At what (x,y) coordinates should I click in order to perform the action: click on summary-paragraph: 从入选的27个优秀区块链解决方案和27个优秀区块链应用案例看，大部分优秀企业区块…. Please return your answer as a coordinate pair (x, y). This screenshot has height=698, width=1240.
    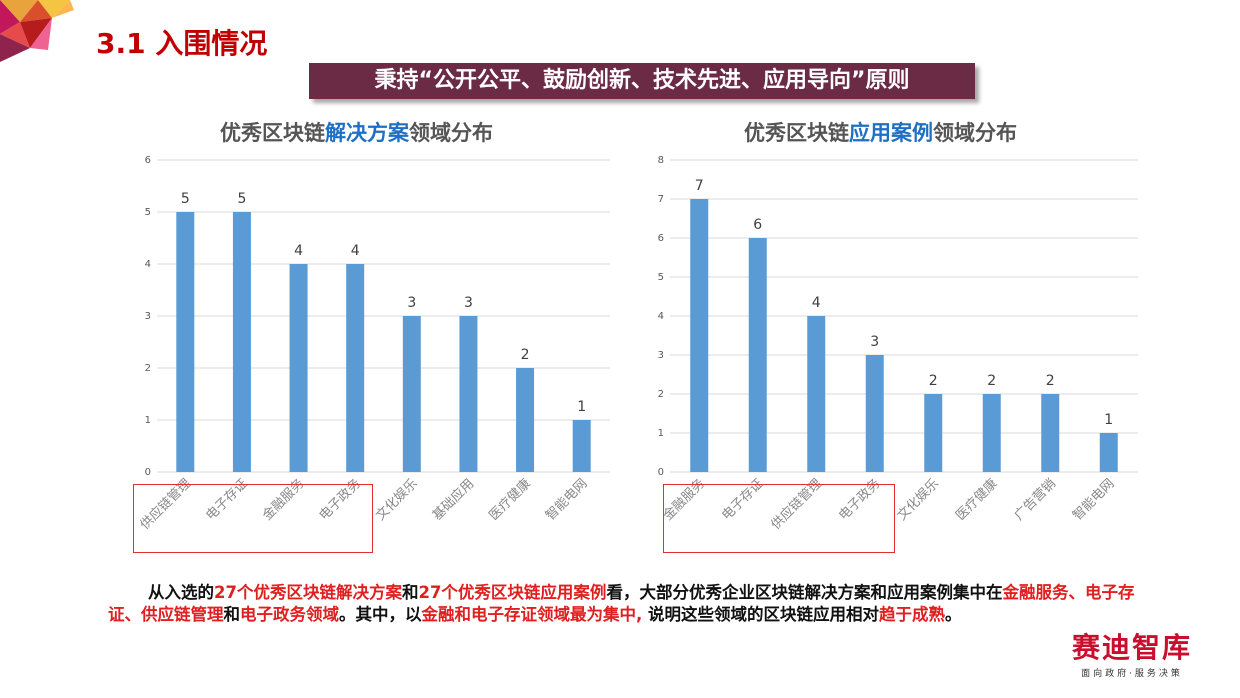
    Looking at the image, I should click on (628, 604).